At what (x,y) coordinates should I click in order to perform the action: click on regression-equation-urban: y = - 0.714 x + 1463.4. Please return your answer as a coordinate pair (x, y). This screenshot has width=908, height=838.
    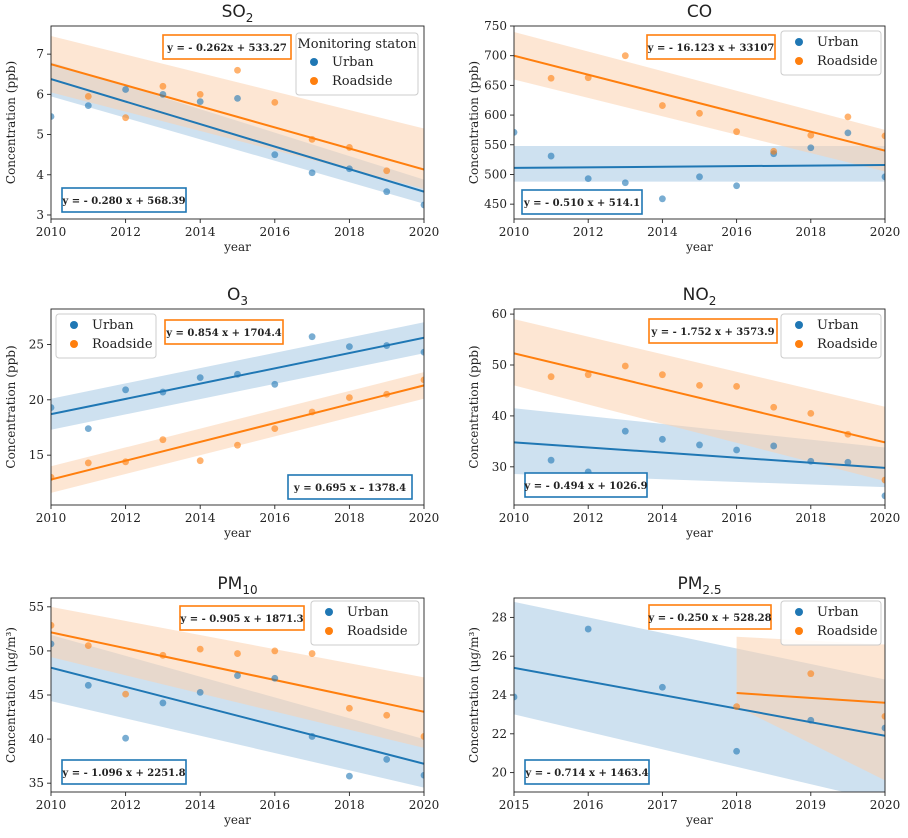
    Looking at the image, I should click on (586, 773).